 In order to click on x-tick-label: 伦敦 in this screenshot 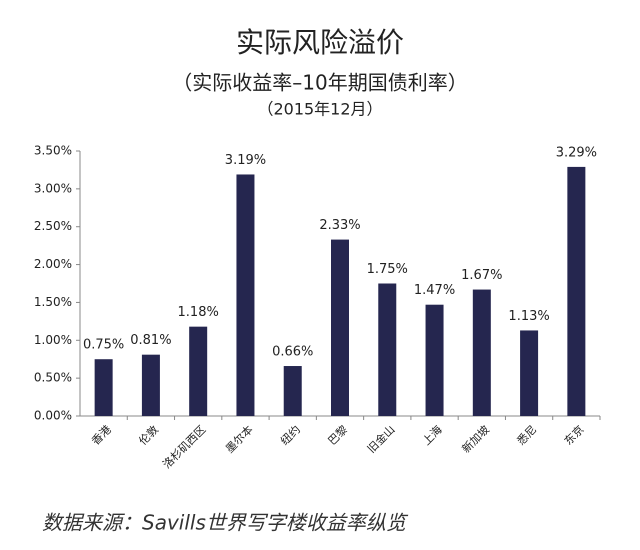, I will do `click(148, 434)`.